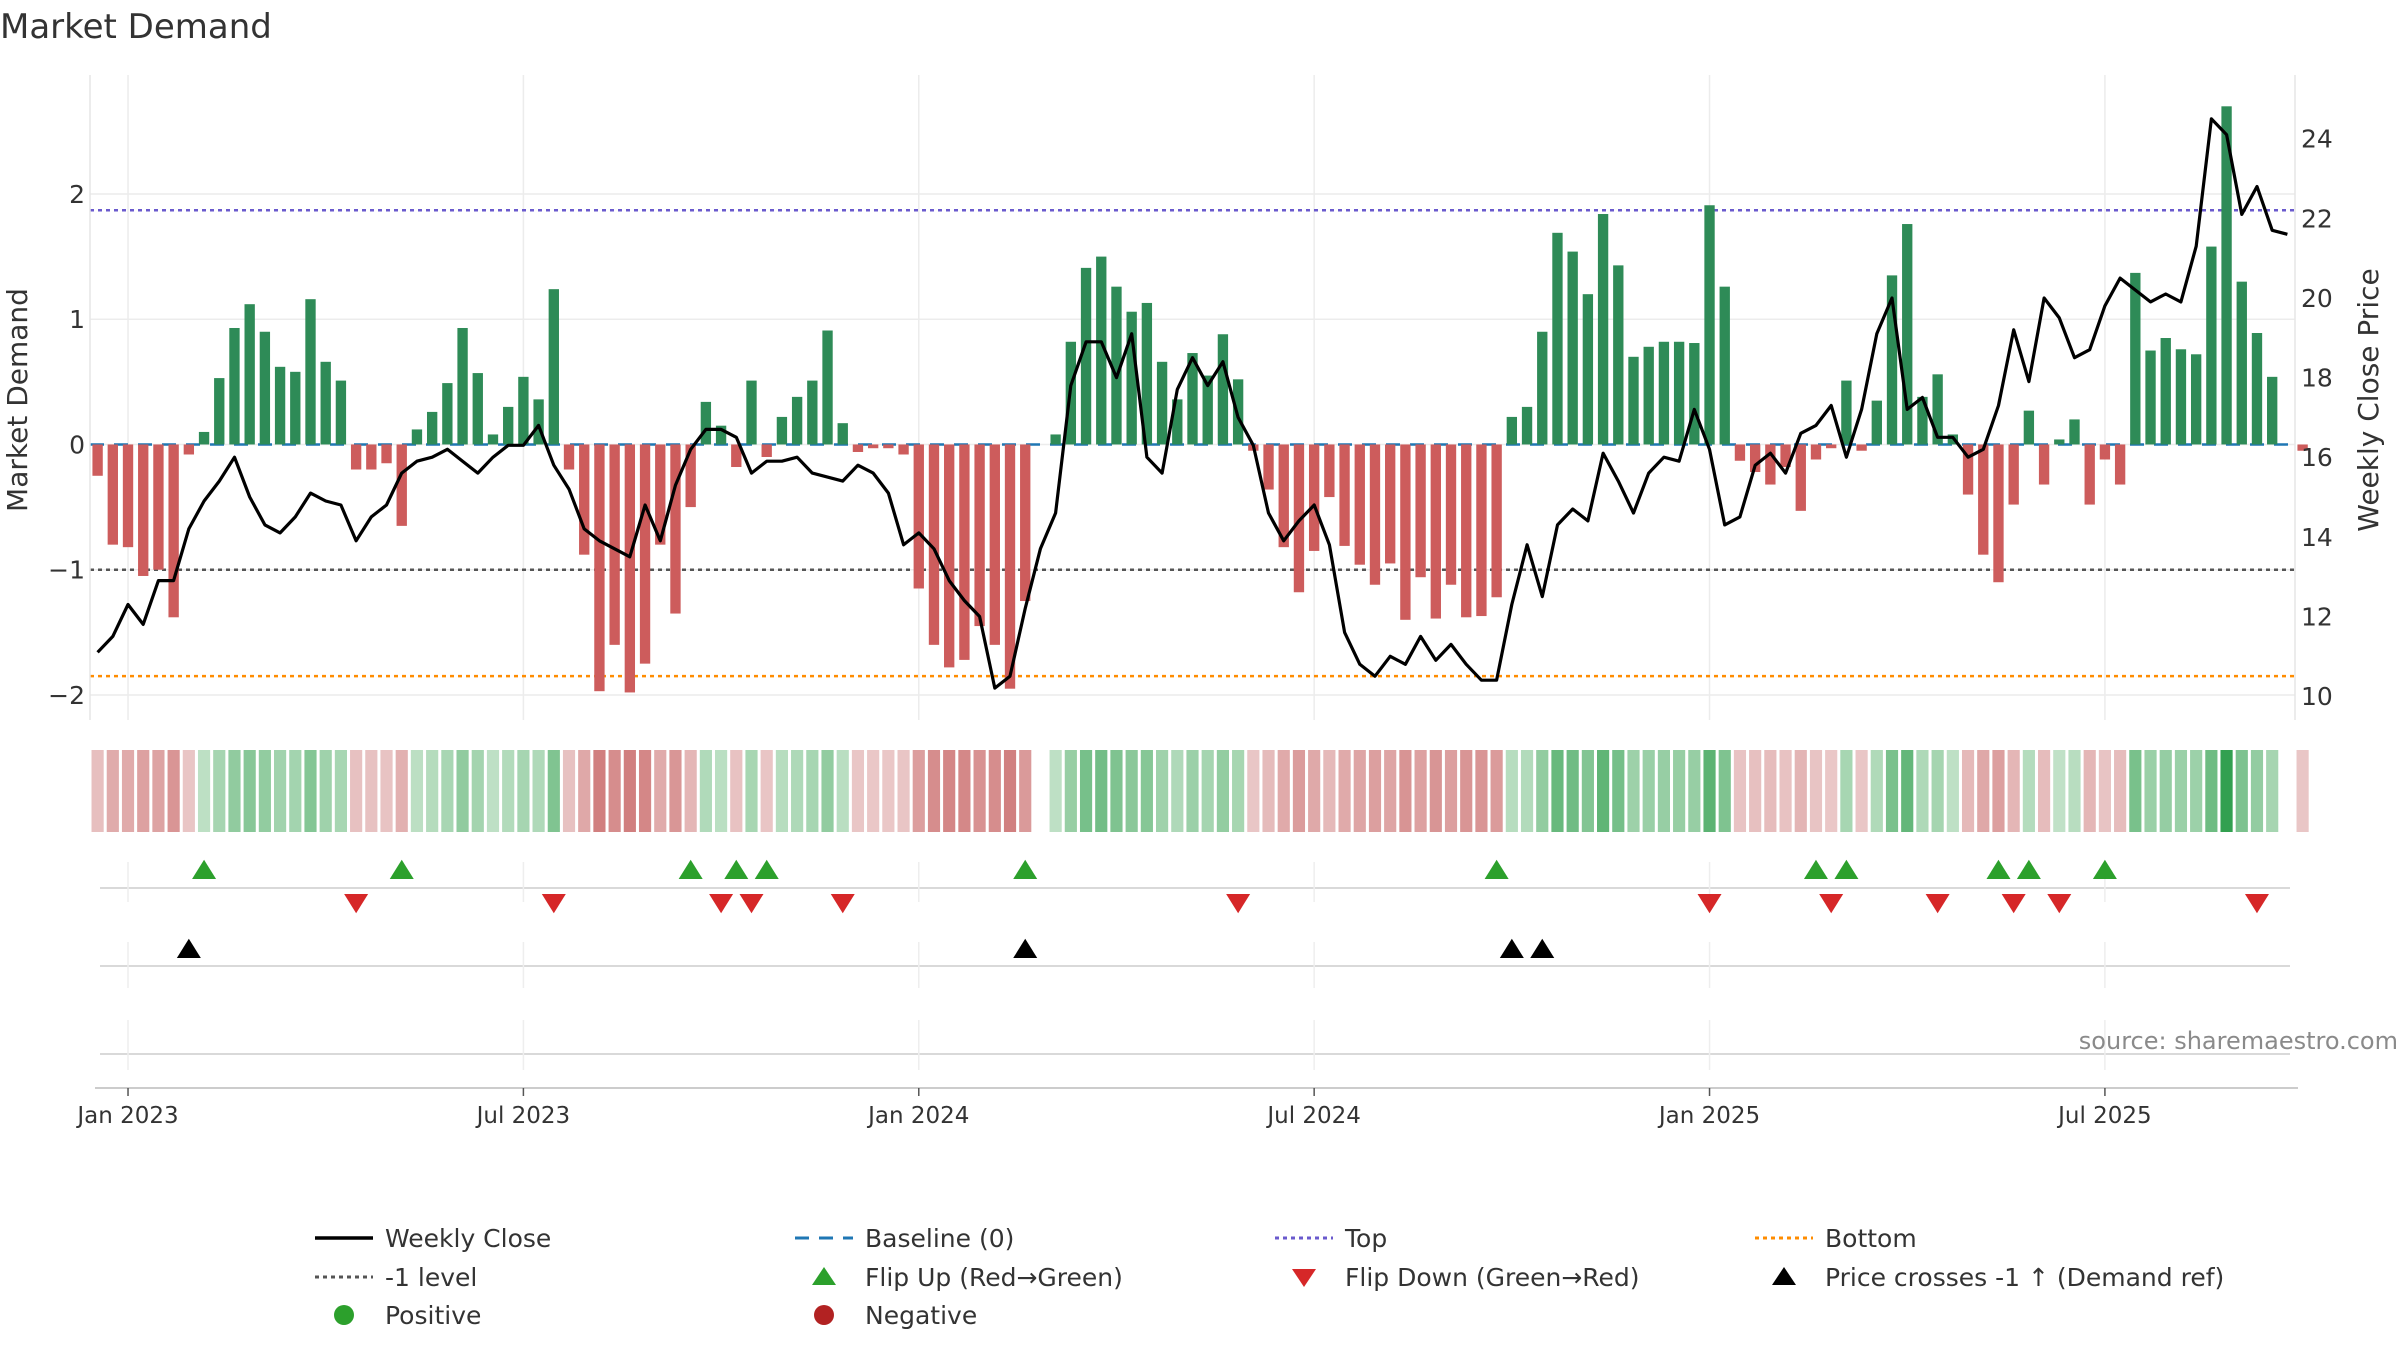 This screenshot has width=2400, height=1350. I want to click on y2-tick-label: 22, so click(2317, 218).